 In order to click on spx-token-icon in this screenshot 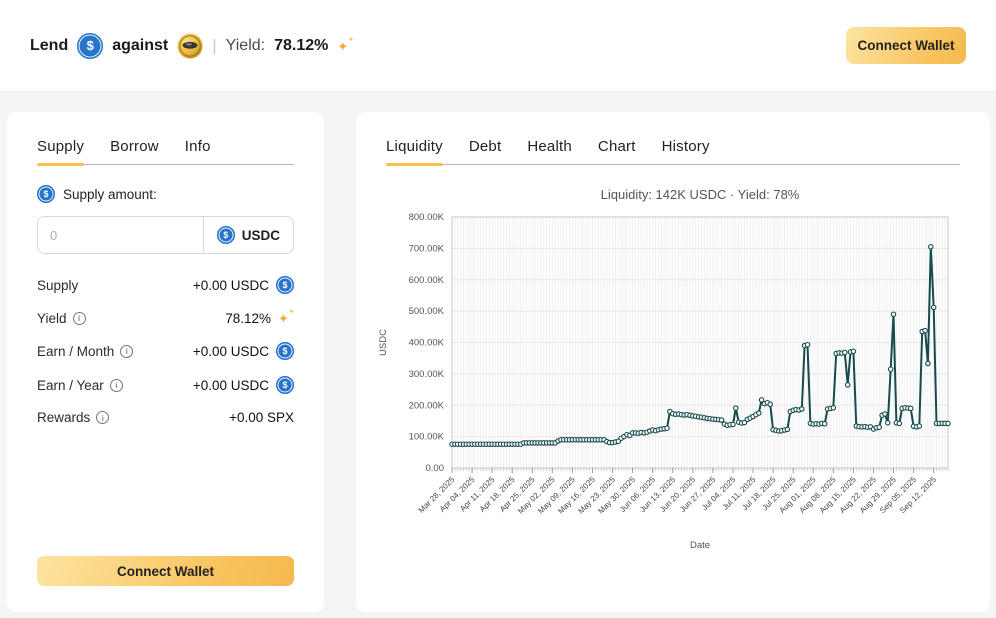, I will do `click(190, 46)`.